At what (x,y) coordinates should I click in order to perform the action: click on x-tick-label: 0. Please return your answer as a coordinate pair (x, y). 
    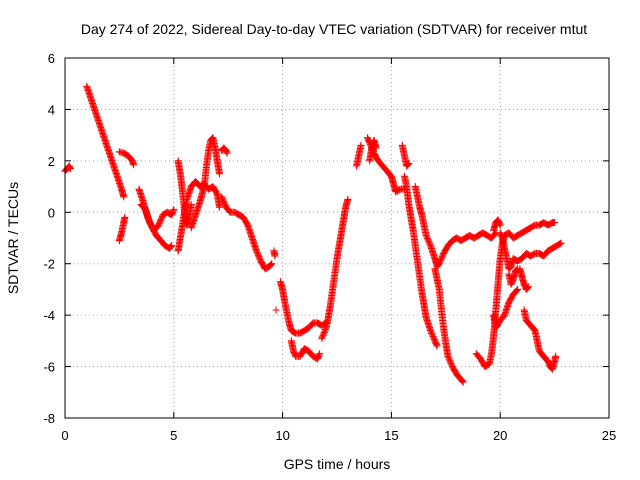
    Looking at the image, I should click on (64, 435).